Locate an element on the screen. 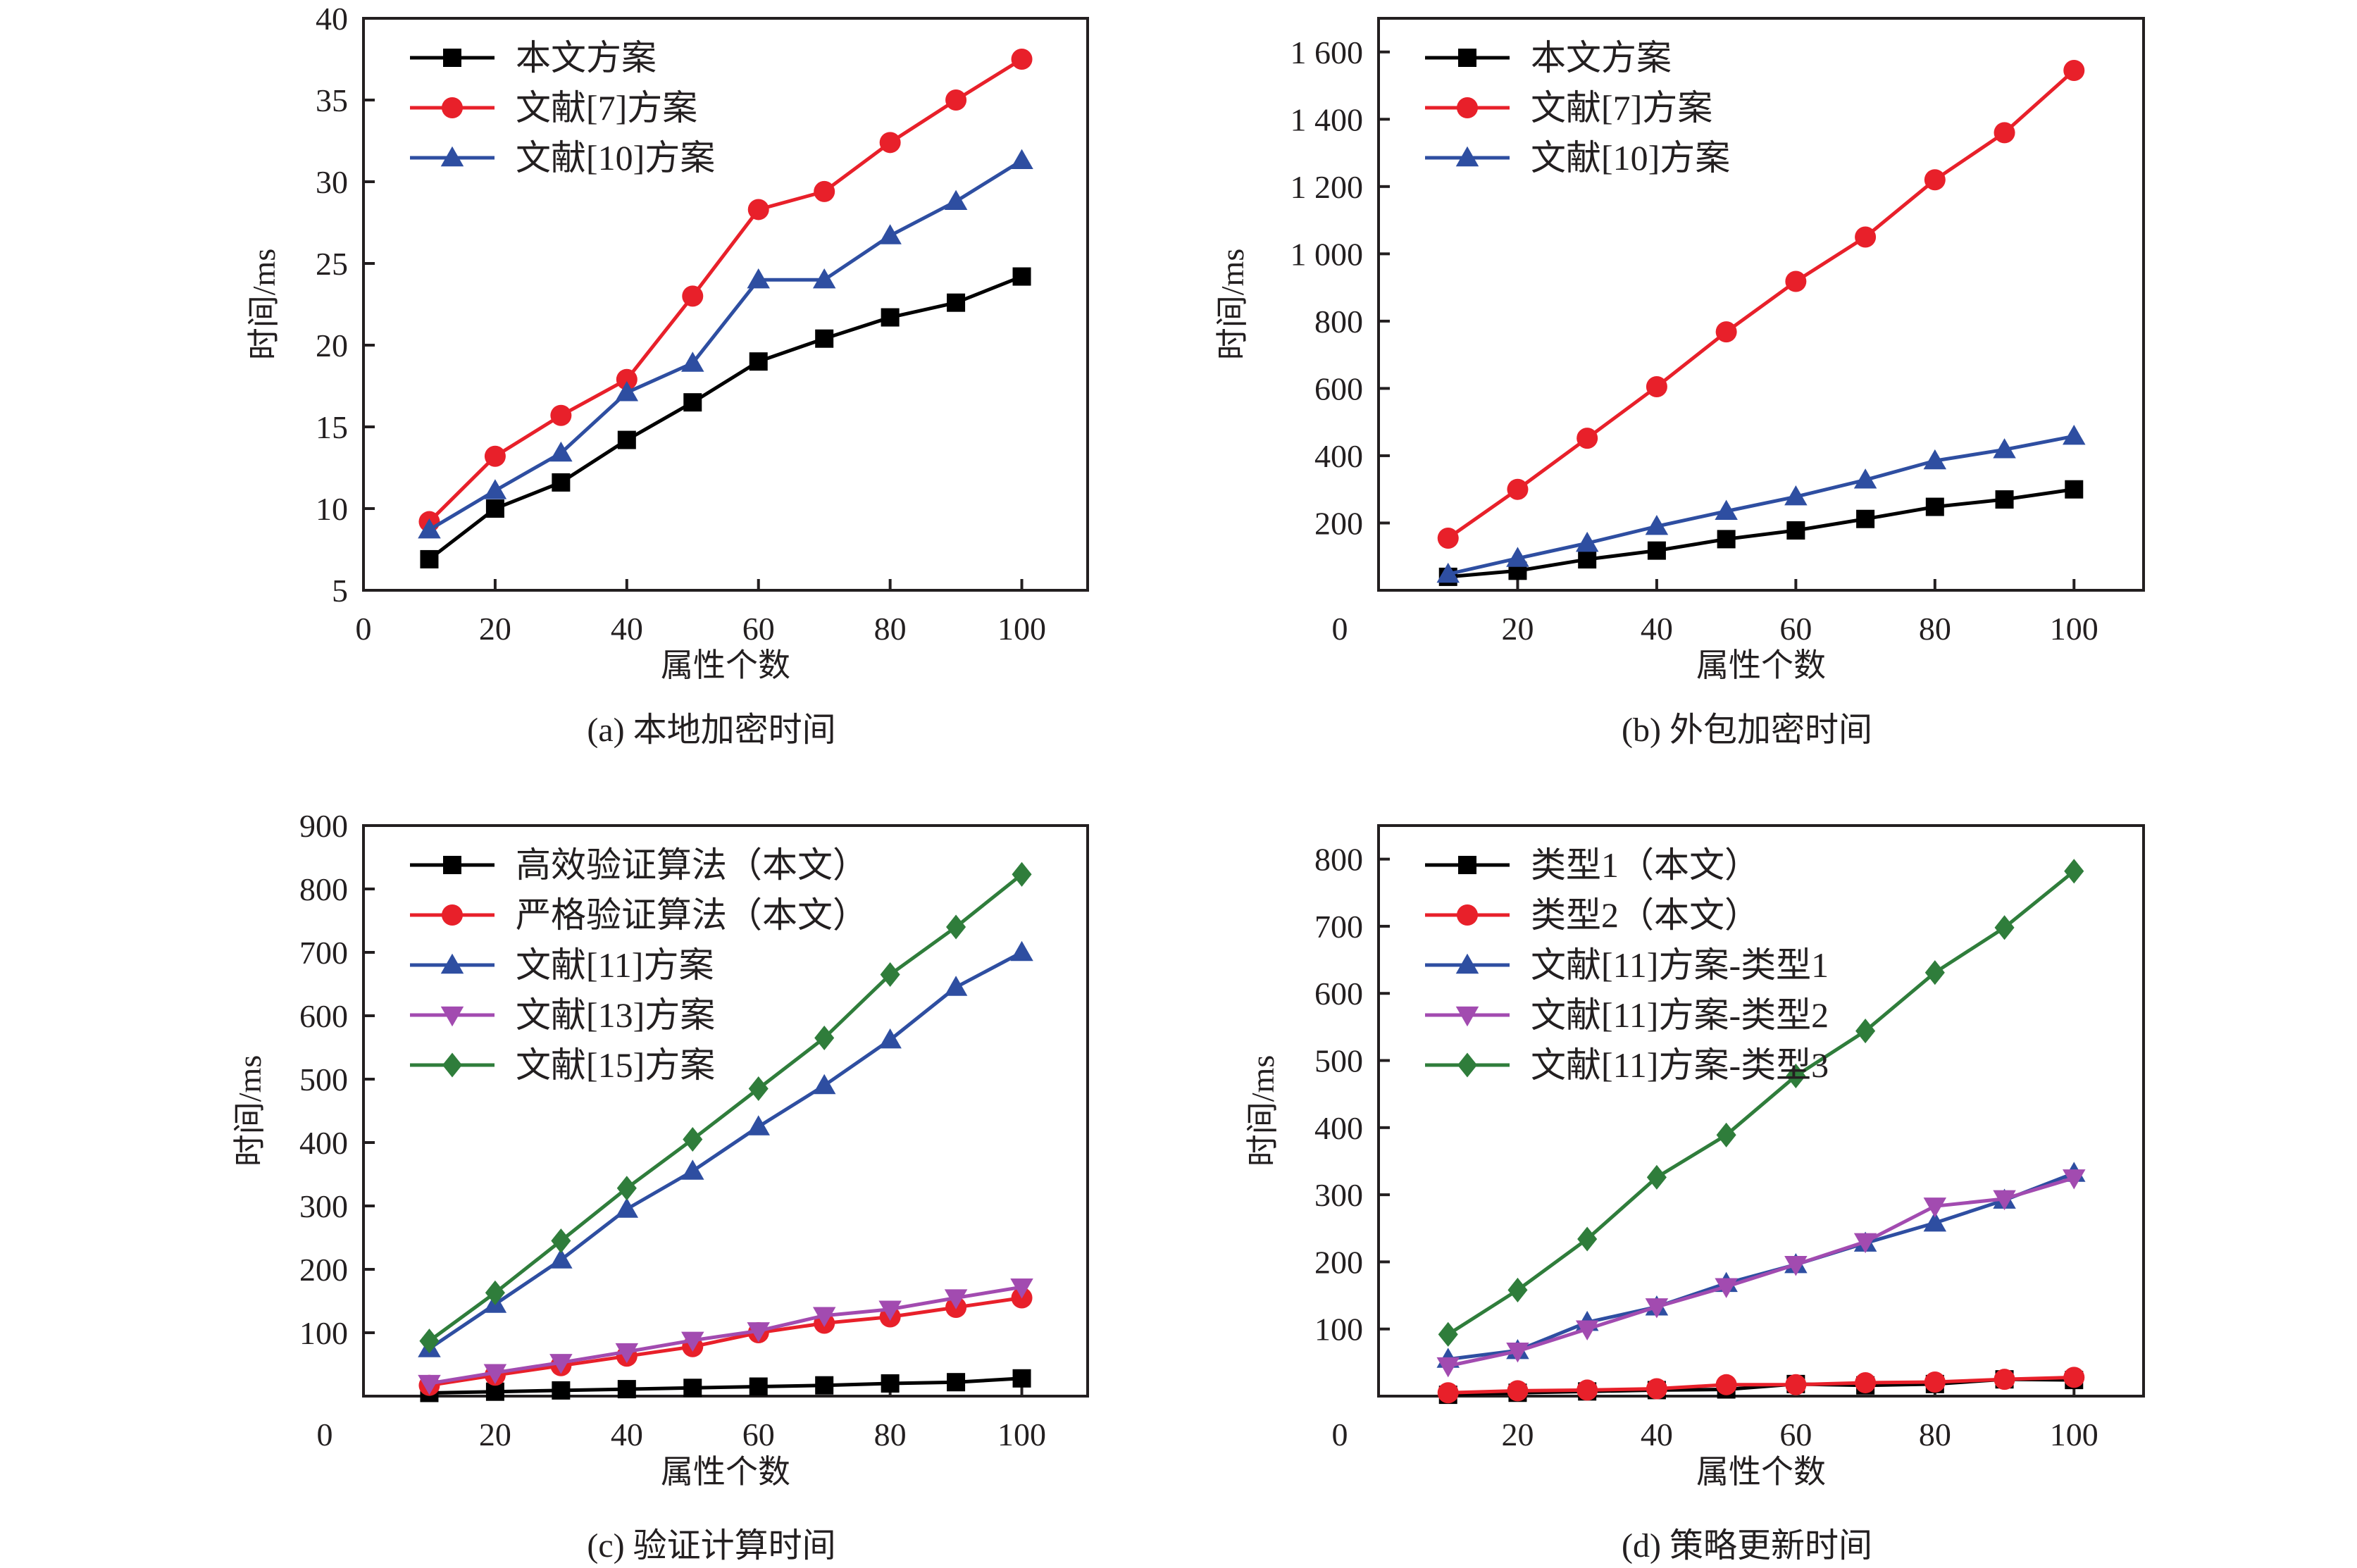 This screenshot has height=1568, width=2357. x-axis: 20 40 60 80 100 0 is located at coordinates (1715, 613).